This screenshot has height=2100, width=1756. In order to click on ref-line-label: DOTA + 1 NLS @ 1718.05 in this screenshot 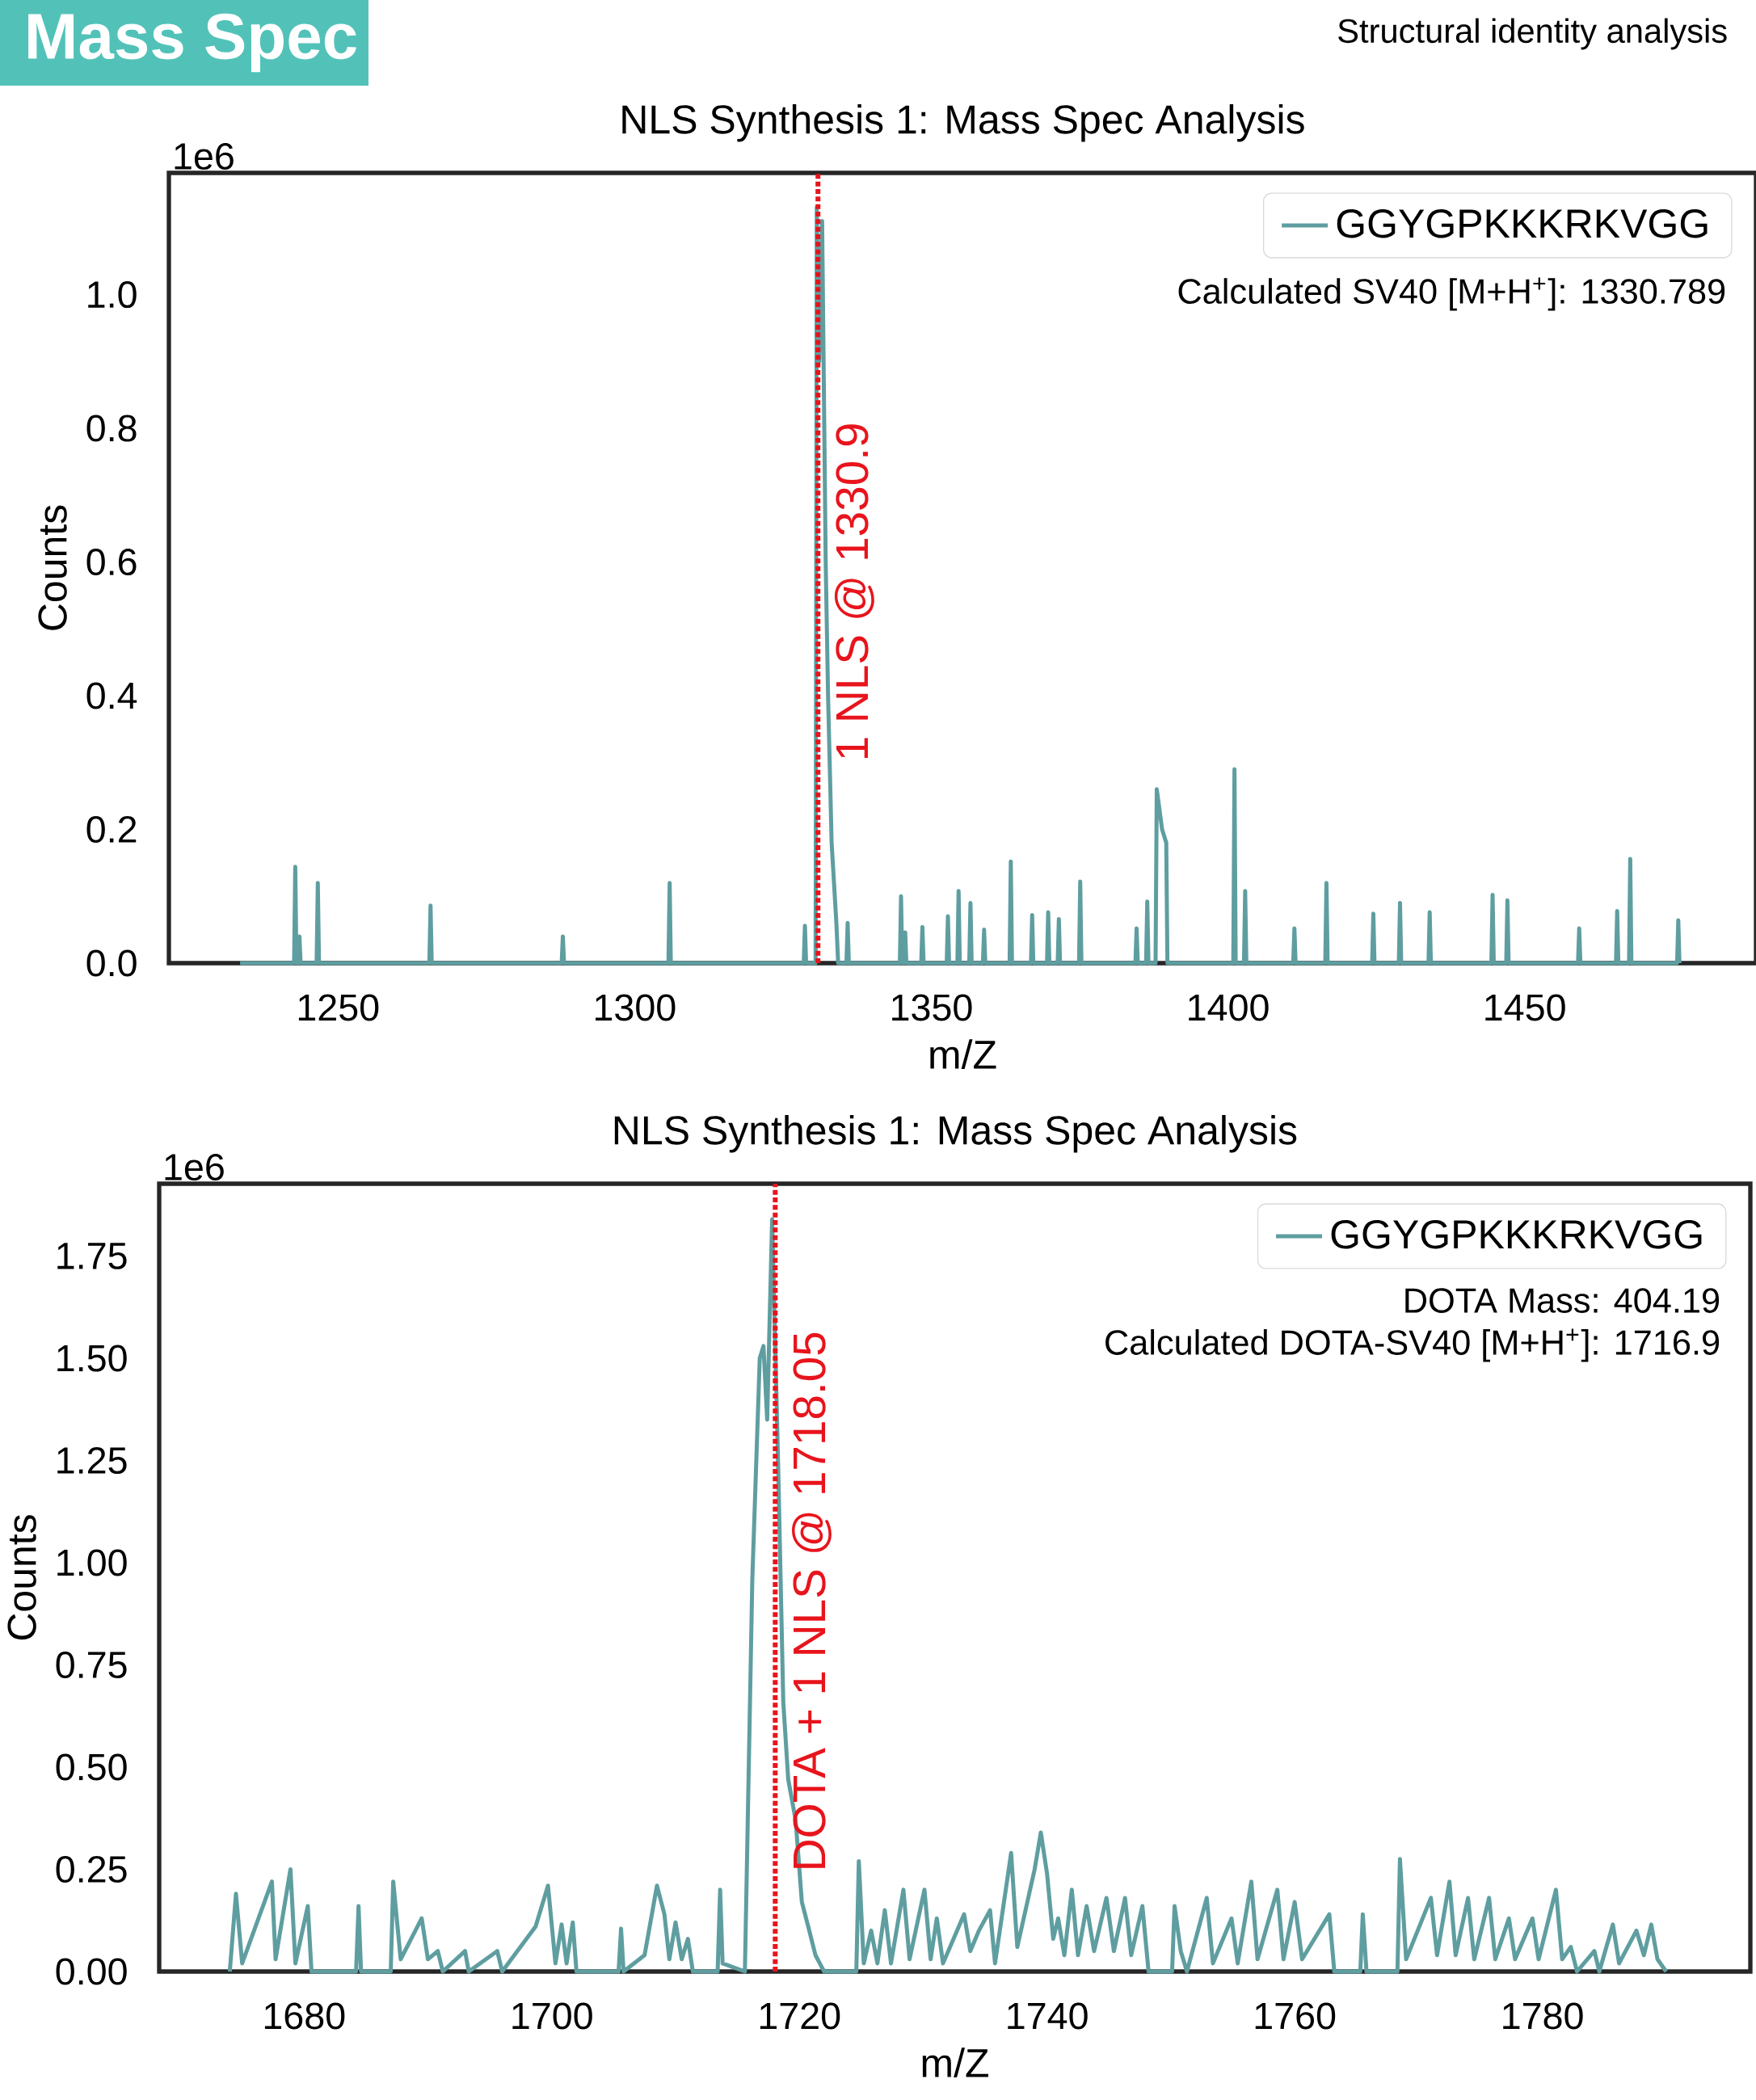, I will do `click(812, 1600)`.